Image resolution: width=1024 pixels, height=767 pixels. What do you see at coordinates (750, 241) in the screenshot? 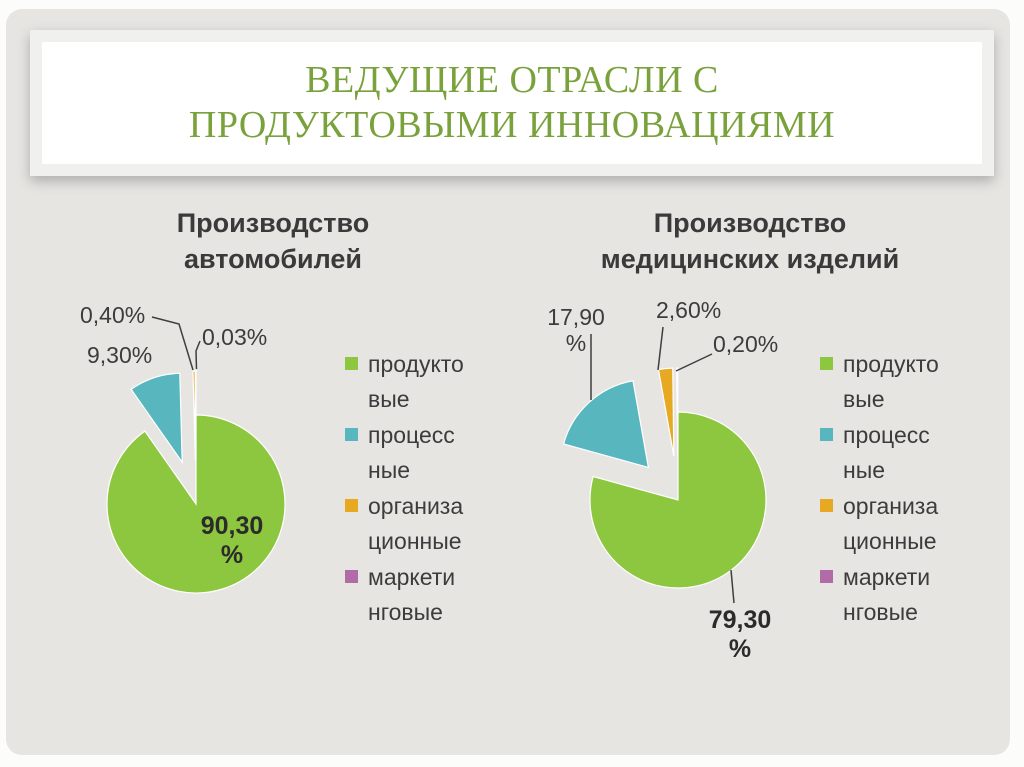
I see `chart-title-medical: Производство медицинских изделий` at bounding box center [750, 241].